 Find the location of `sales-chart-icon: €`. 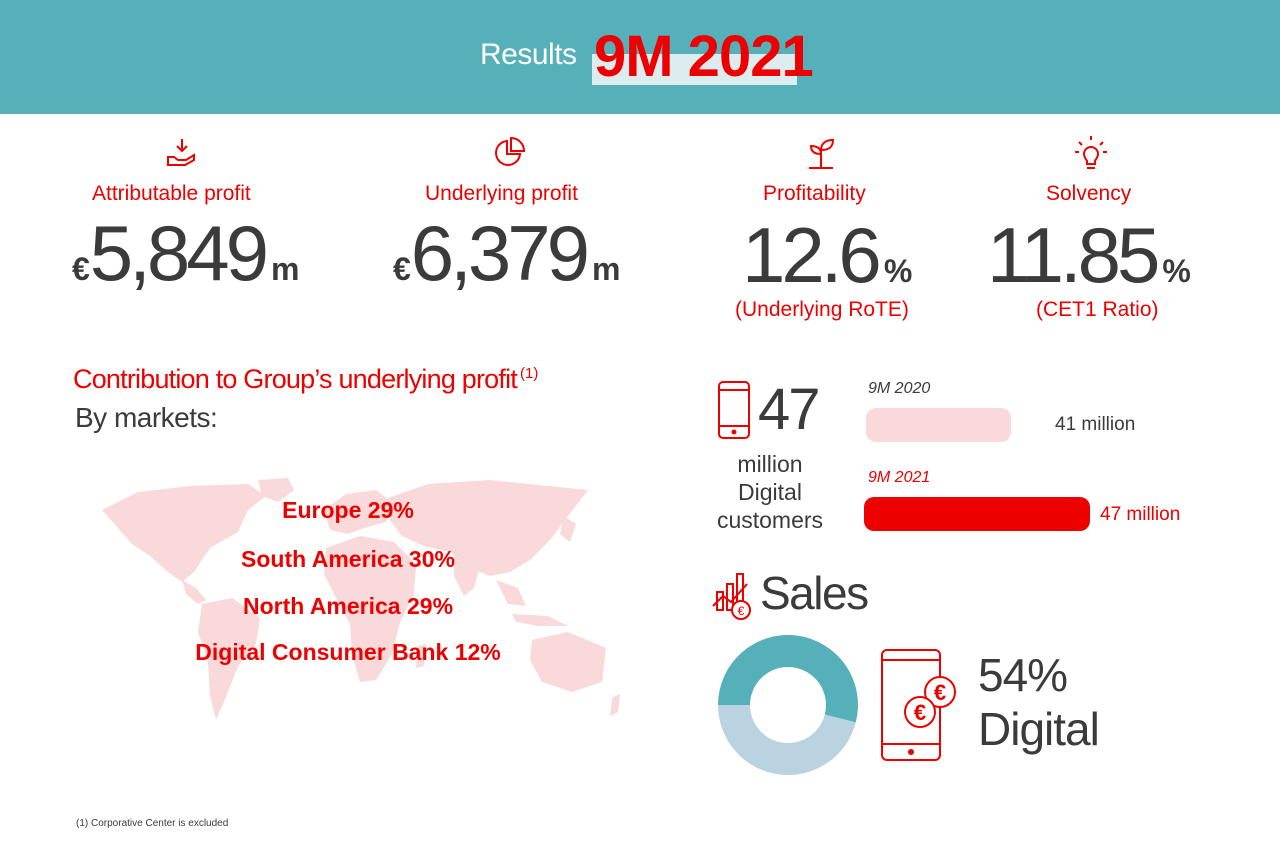

sales-chart-icon: € is located at coordinates (731, 596).